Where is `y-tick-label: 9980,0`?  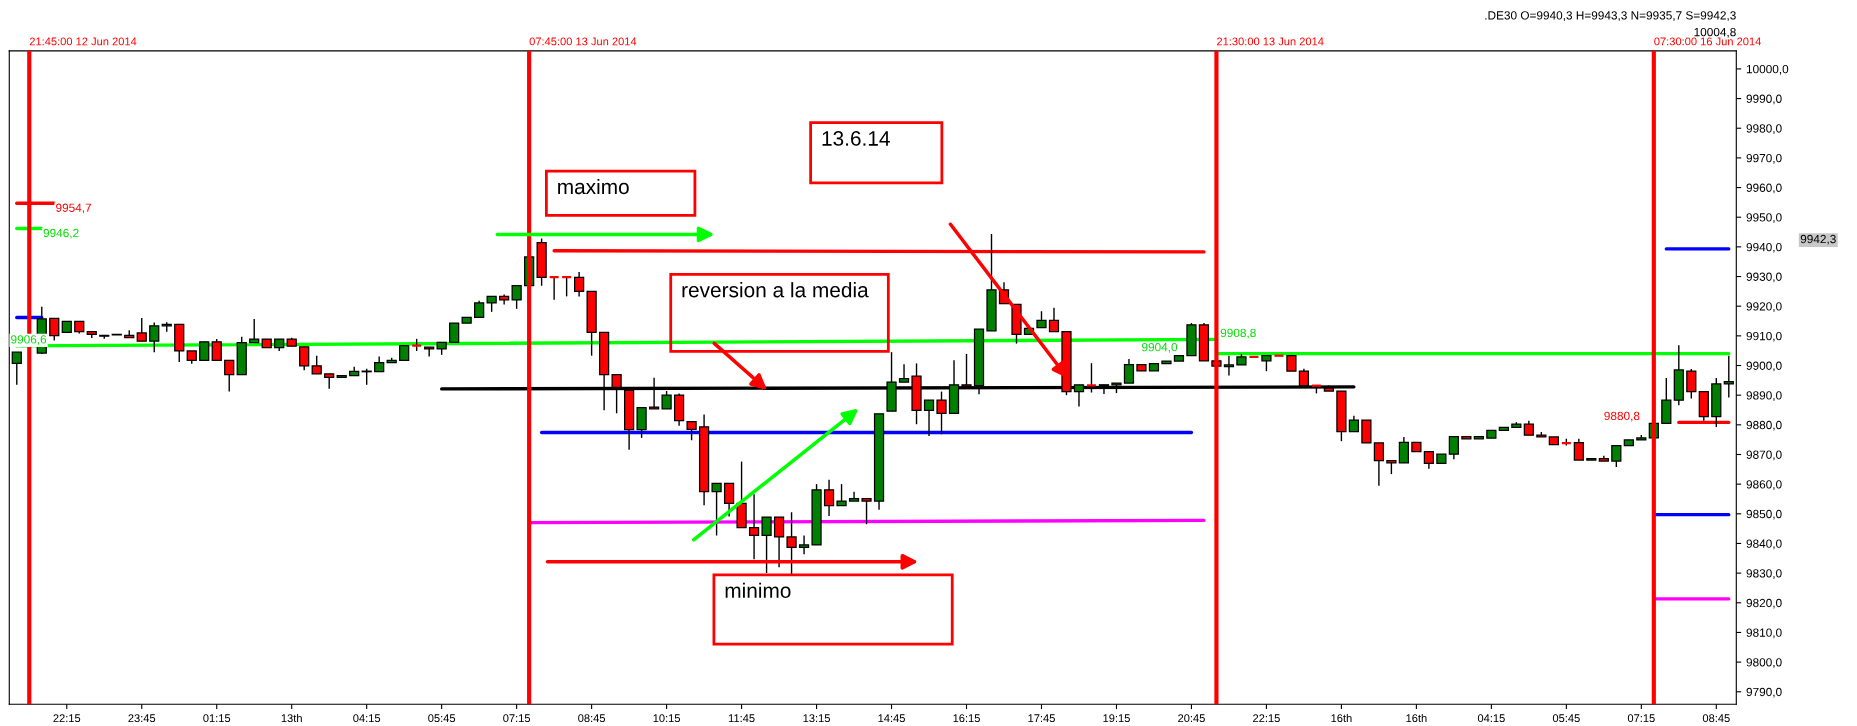
y-tick-label: 9980,0 is located at coordinates (1764, 129).